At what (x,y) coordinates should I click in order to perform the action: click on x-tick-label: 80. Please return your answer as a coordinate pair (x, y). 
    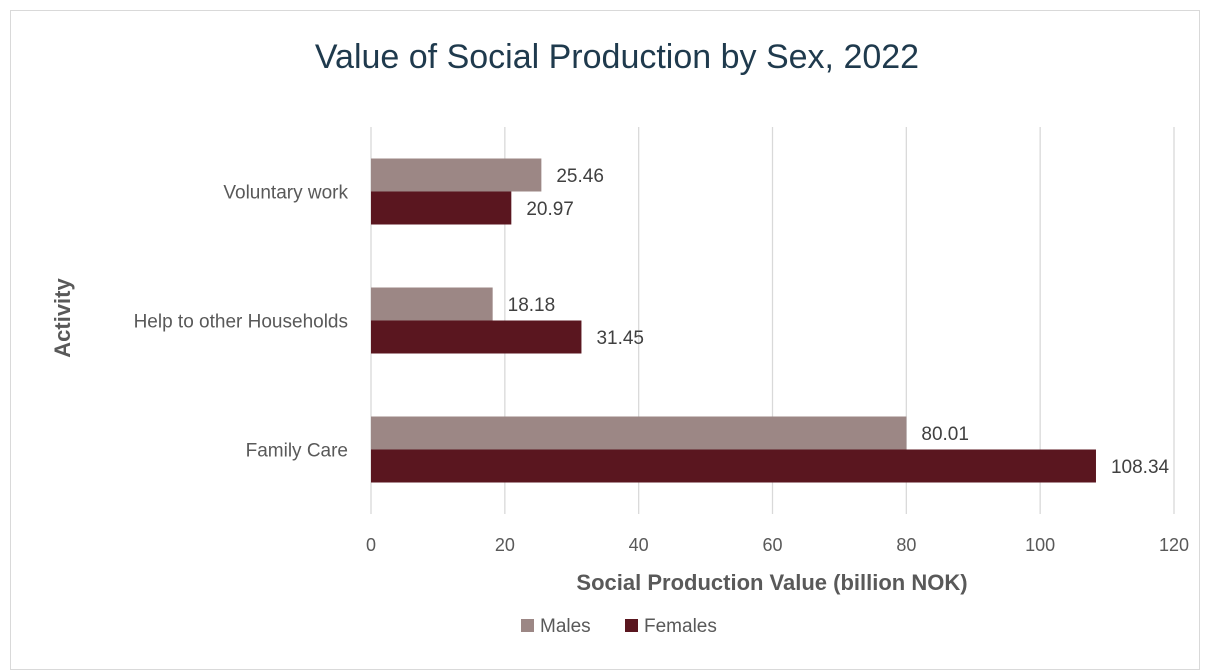
    Looking at the image, I should click on (906, 545).